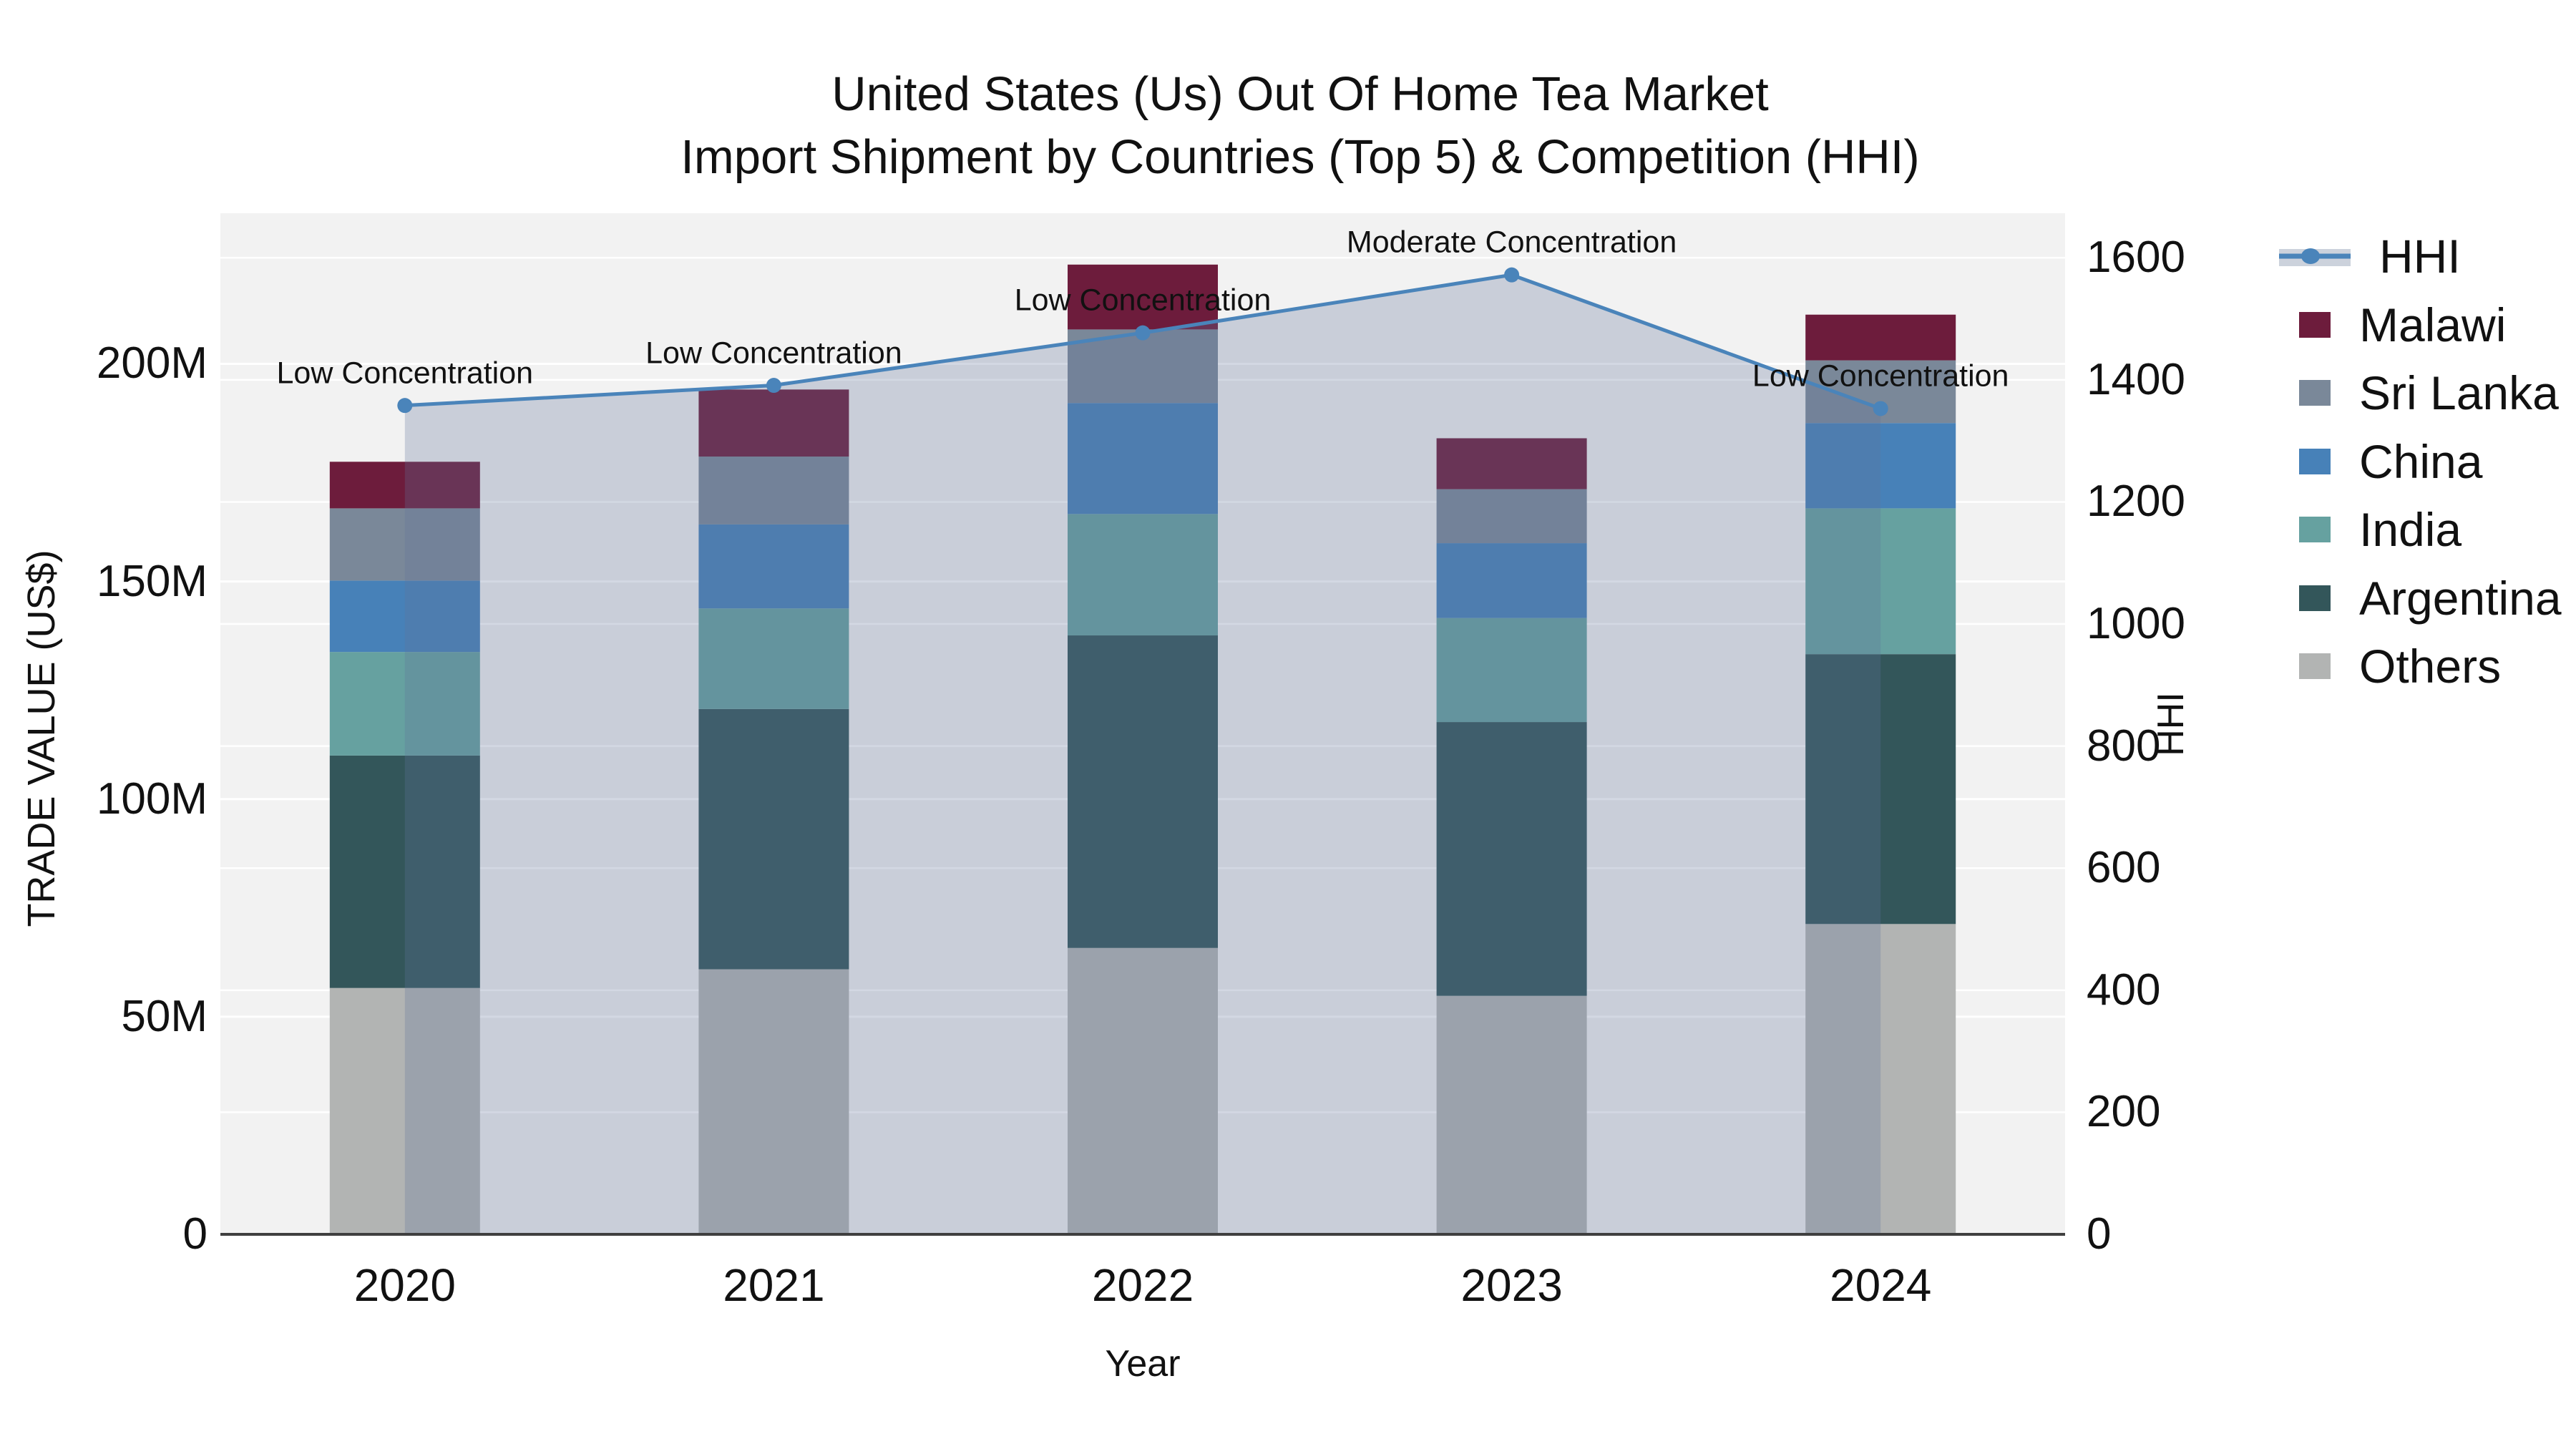 The height and width of the screenshot is (1449, 2576). What do you see at coordinates (164, 1016) in the screenshot?
I see `y-tick-left-50M: 50M` at bounding box center [164, 1016].